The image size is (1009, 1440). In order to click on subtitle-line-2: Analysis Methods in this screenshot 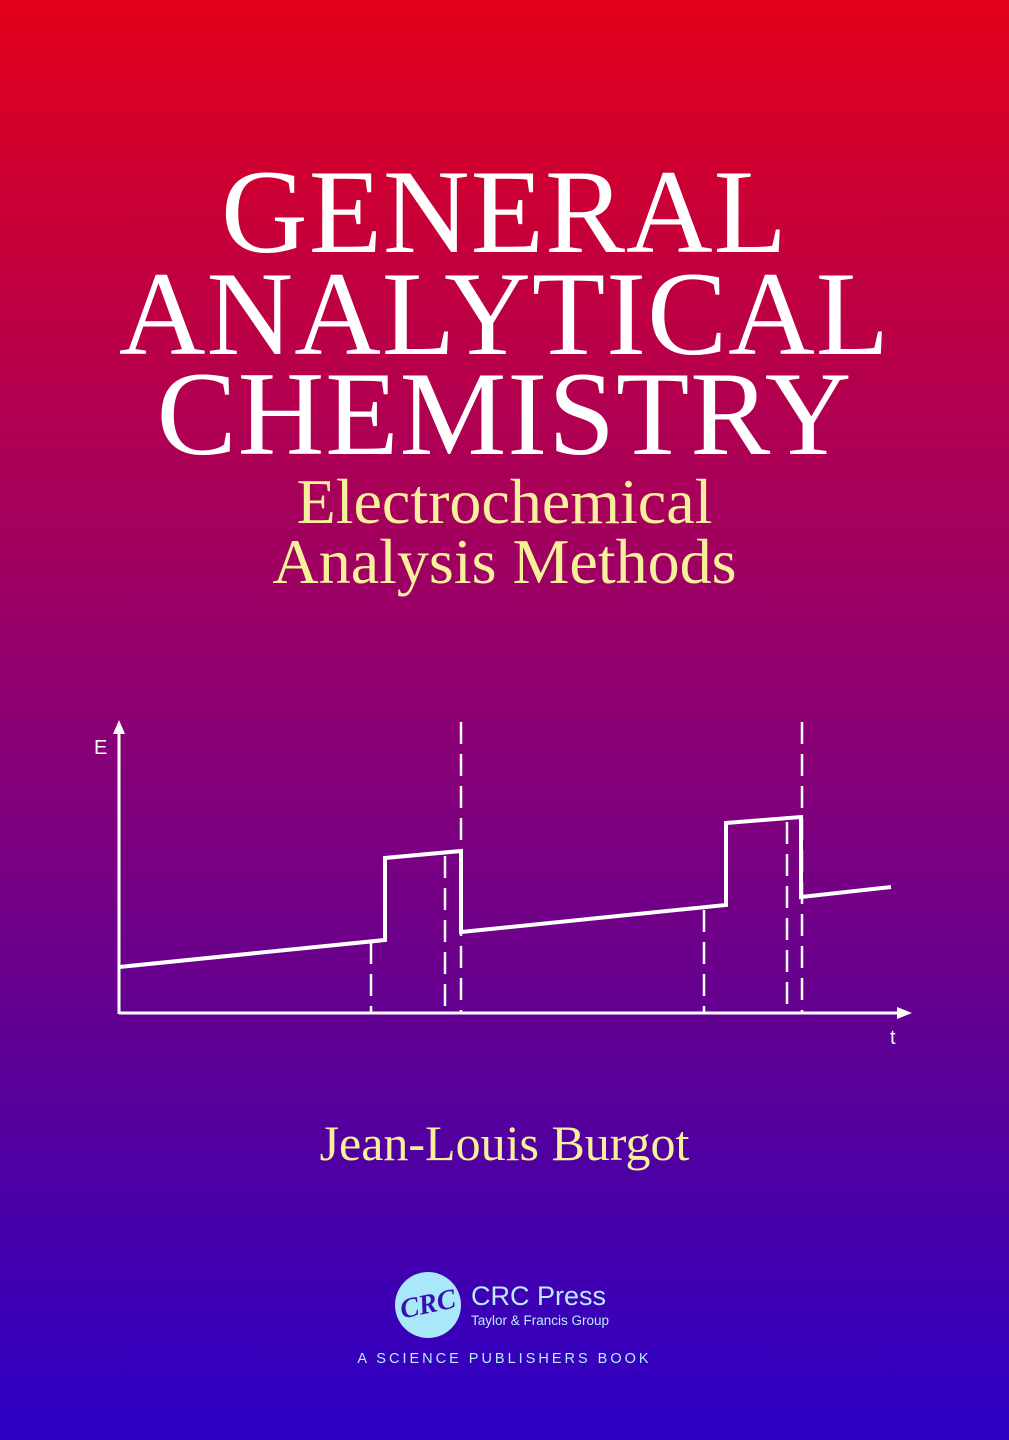, I will do `click(504, 561)`.